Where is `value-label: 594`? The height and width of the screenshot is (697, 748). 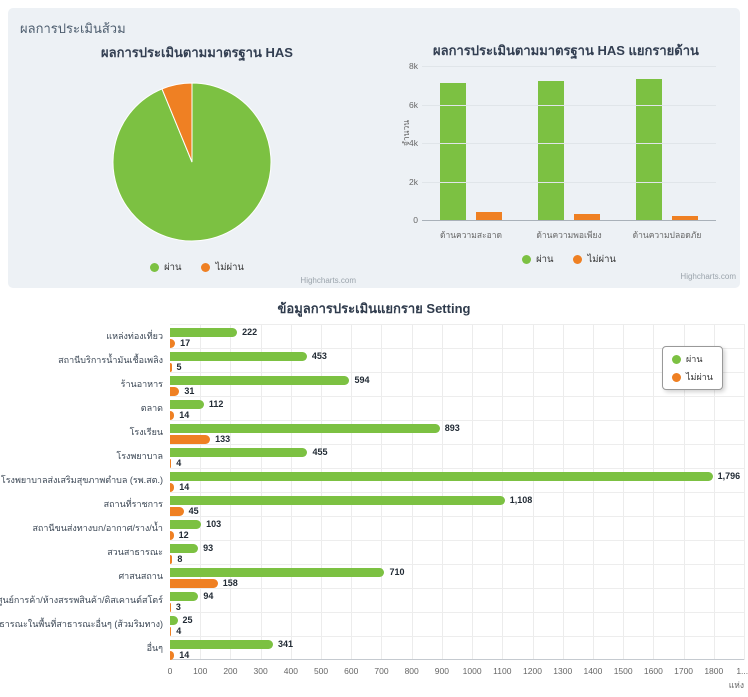 value-label: 594 is located at coordinates (362, 380).